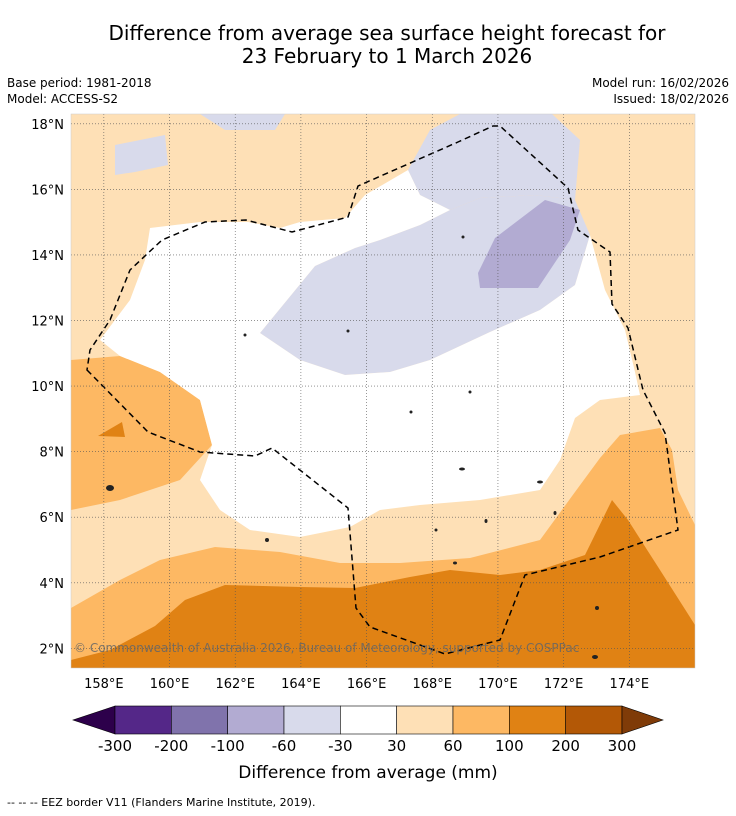 This screenshot has width=736, height=816. Describe the element at coordinates (171, 746) in the screenshot. I see `colorbar-tick-label: -200` at that location.